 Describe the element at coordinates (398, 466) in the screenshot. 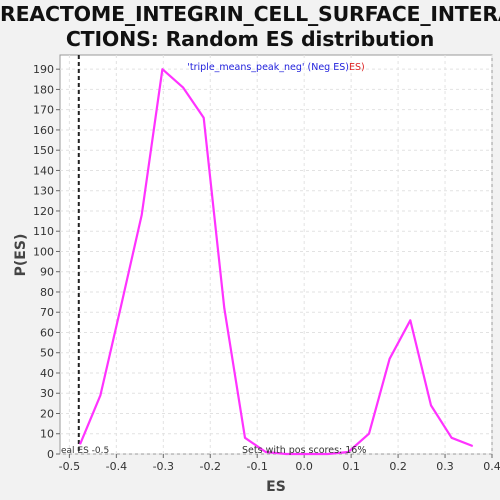

I see `x-tick-label: 0.2` at that location.